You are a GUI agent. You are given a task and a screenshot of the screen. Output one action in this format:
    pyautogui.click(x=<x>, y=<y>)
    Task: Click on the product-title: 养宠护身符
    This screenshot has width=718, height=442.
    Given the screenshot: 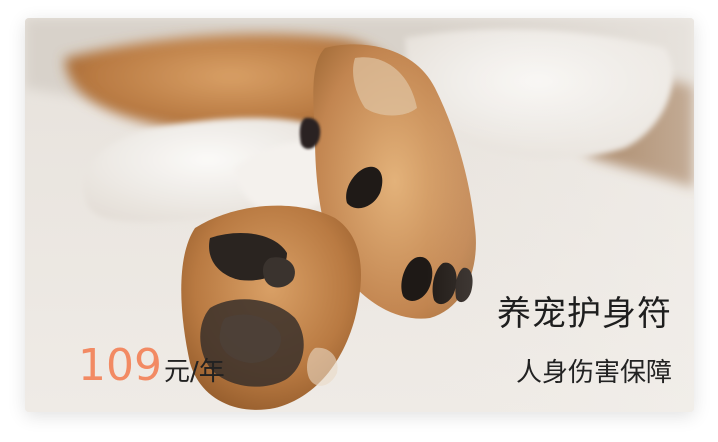 What is the action you would take?
    pyautogui.click(x=584, y=314)
    